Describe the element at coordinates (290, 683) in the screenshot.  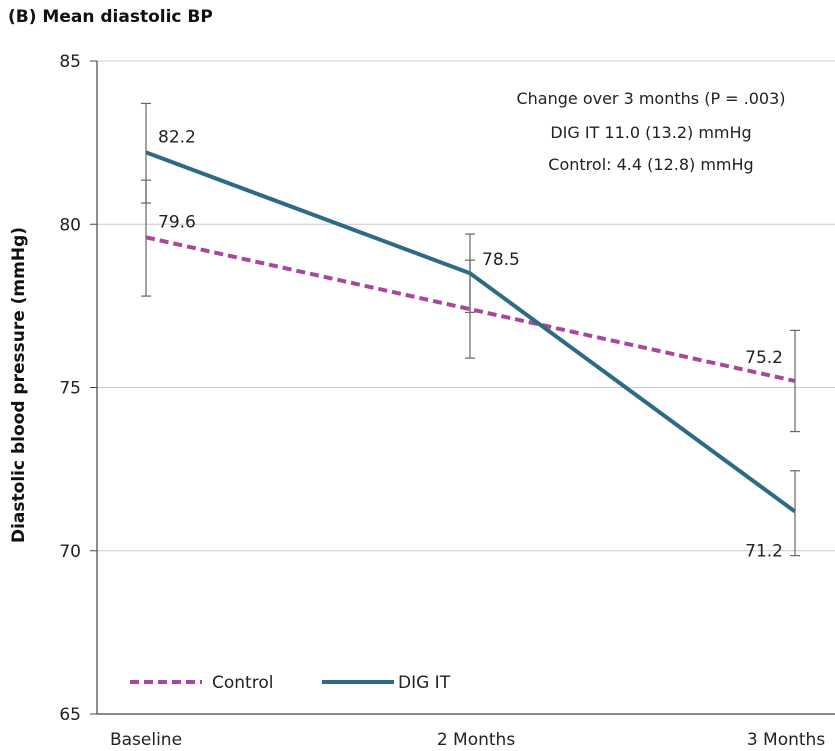
I see `legend: Control DIG IT` at that location.